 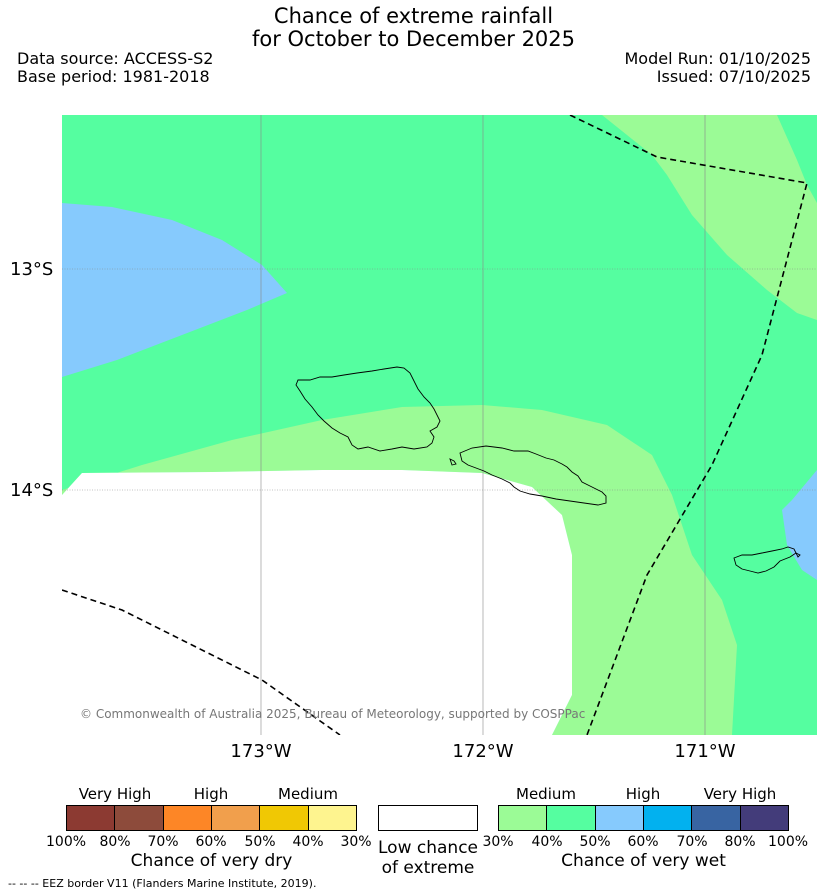 I want to click on wet-group-very-high: Very High, so click(x=740, y=794).